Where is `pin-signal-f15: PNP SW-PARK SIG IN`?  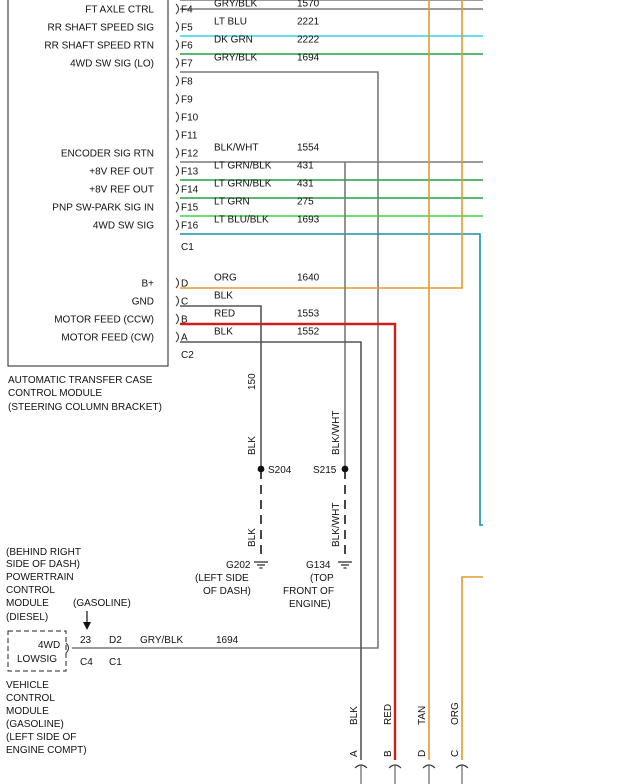
pin-signal-f15: PNP SW-PARK SIG IN is located at coordinates (103, 208).